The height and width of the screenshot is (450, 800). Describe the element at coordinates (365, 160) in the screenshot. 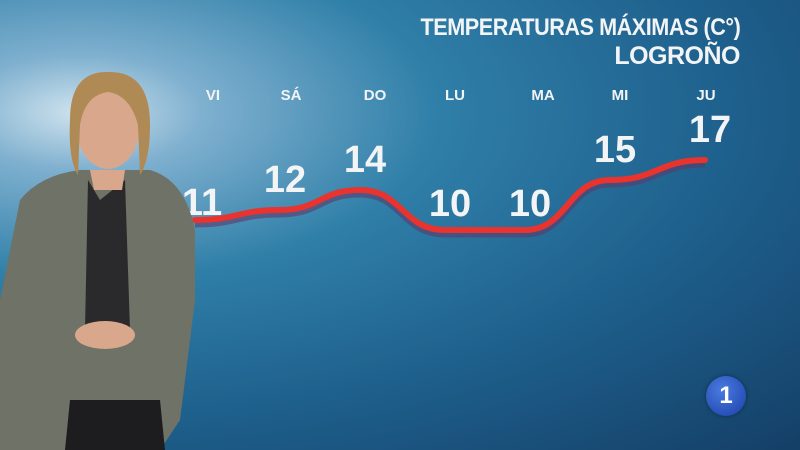

I see `temperature-data-label: 14` at that location.